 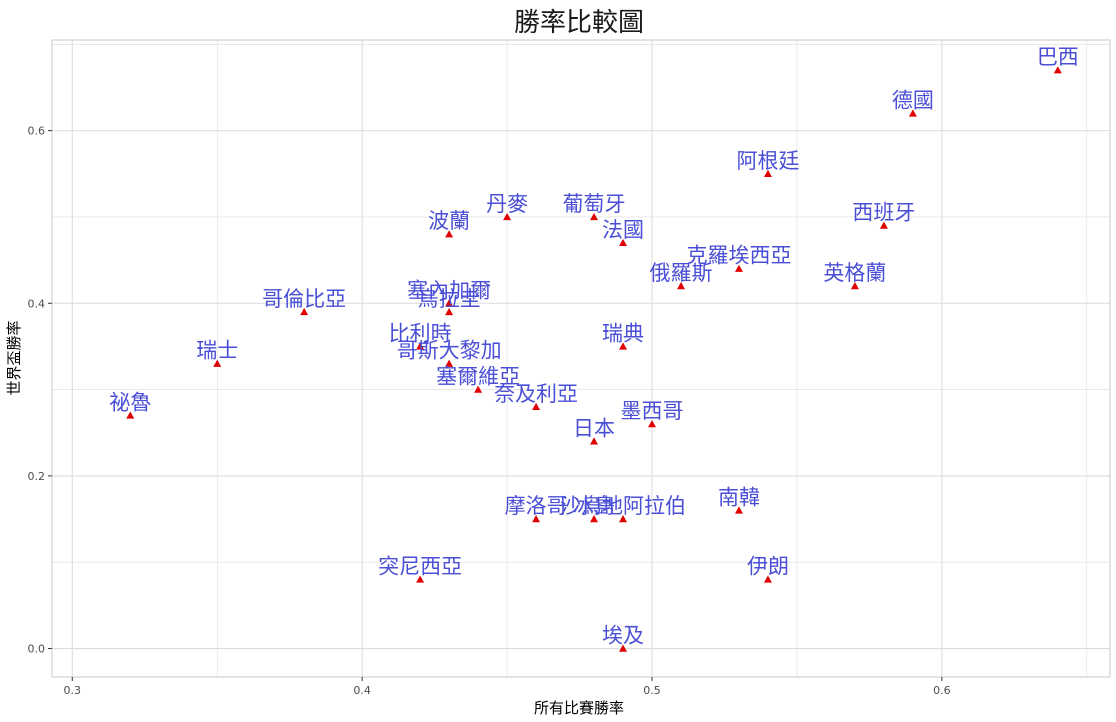 What do you see at coordinates (217, 351) in the screenshot?
I see `point-label: 瑞士` at bounding box center [217, 351].